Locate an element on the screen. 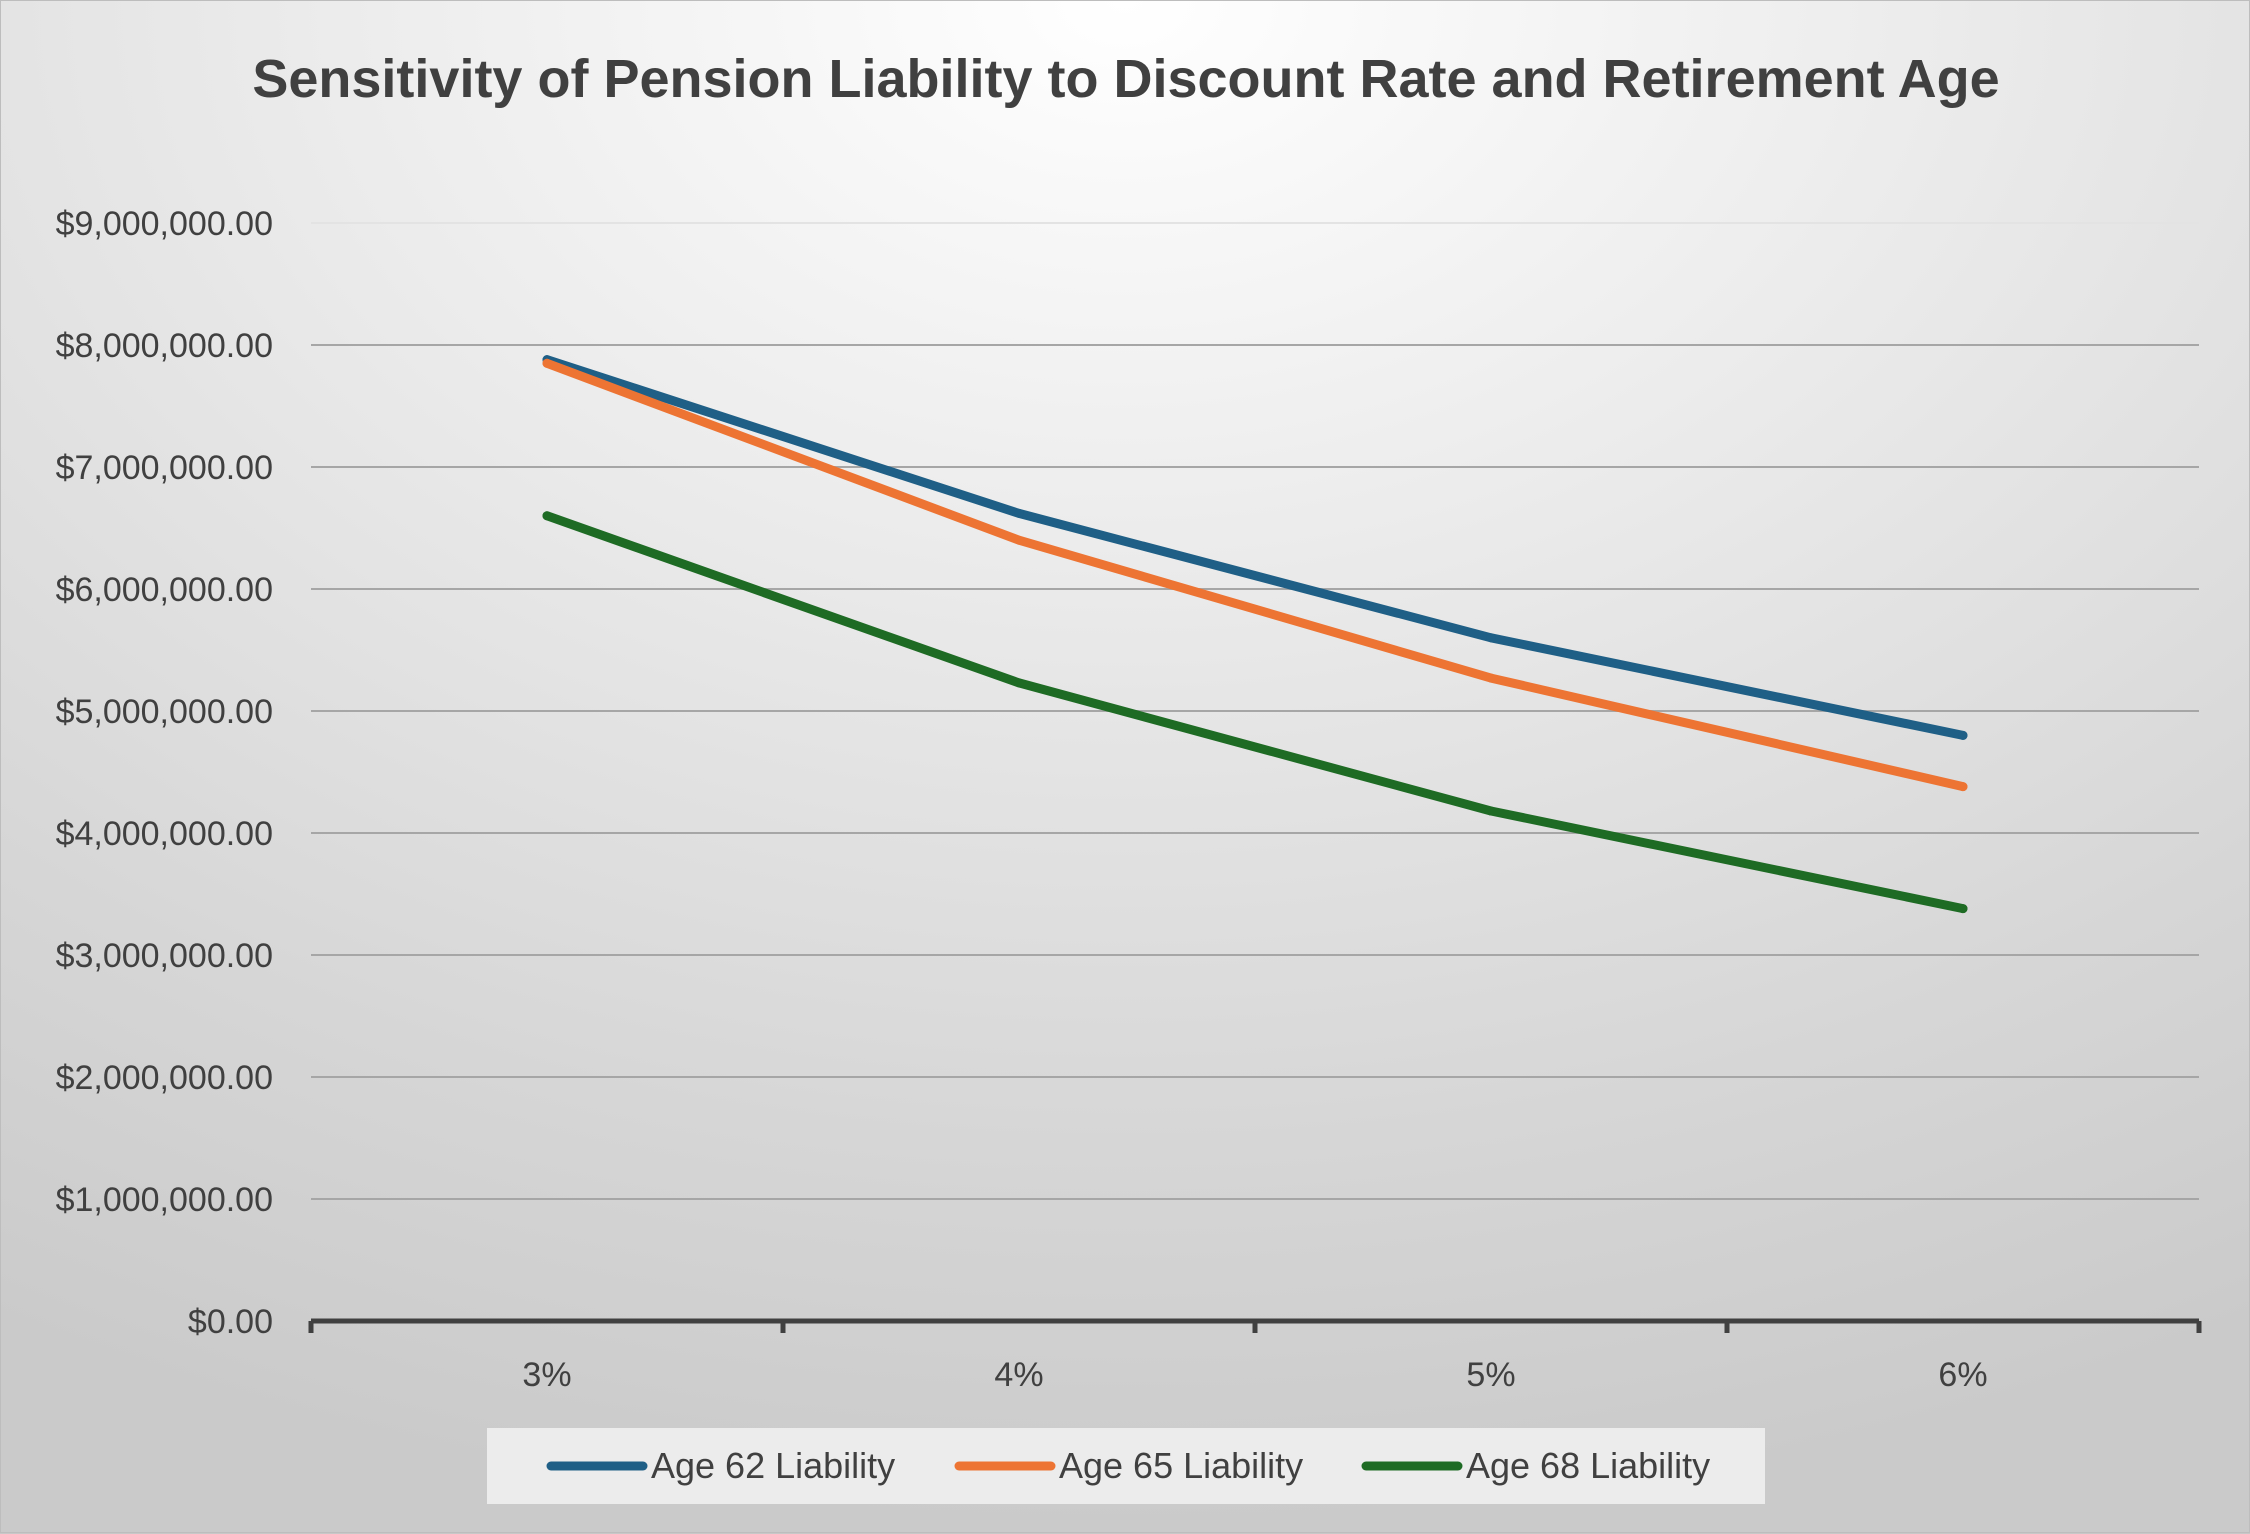 The image size is (2250, 1534). y-tick-label: $3,000,000.00 is located at coordinates (164, 956).